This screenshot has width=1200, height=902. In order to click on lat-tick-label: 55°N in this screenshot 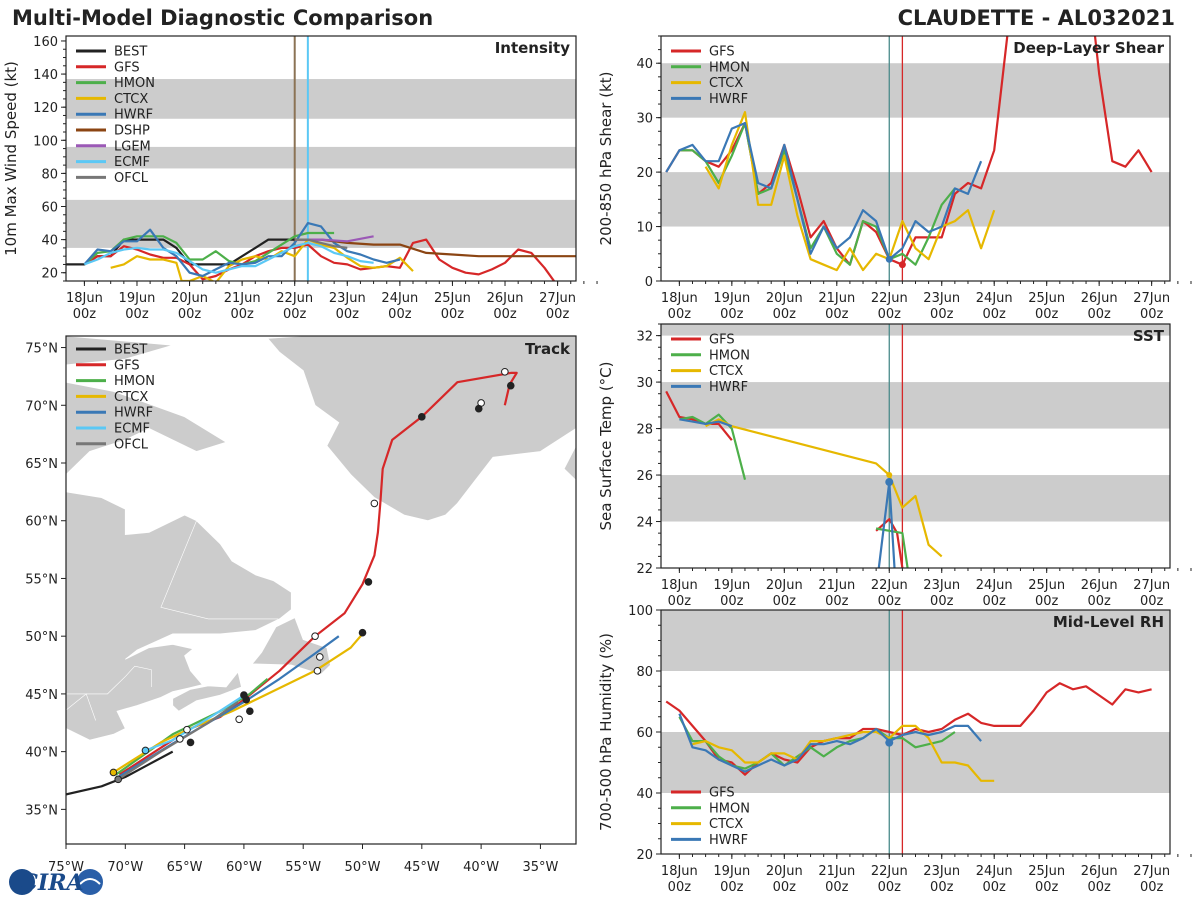, I will do `click(41, 579)`.